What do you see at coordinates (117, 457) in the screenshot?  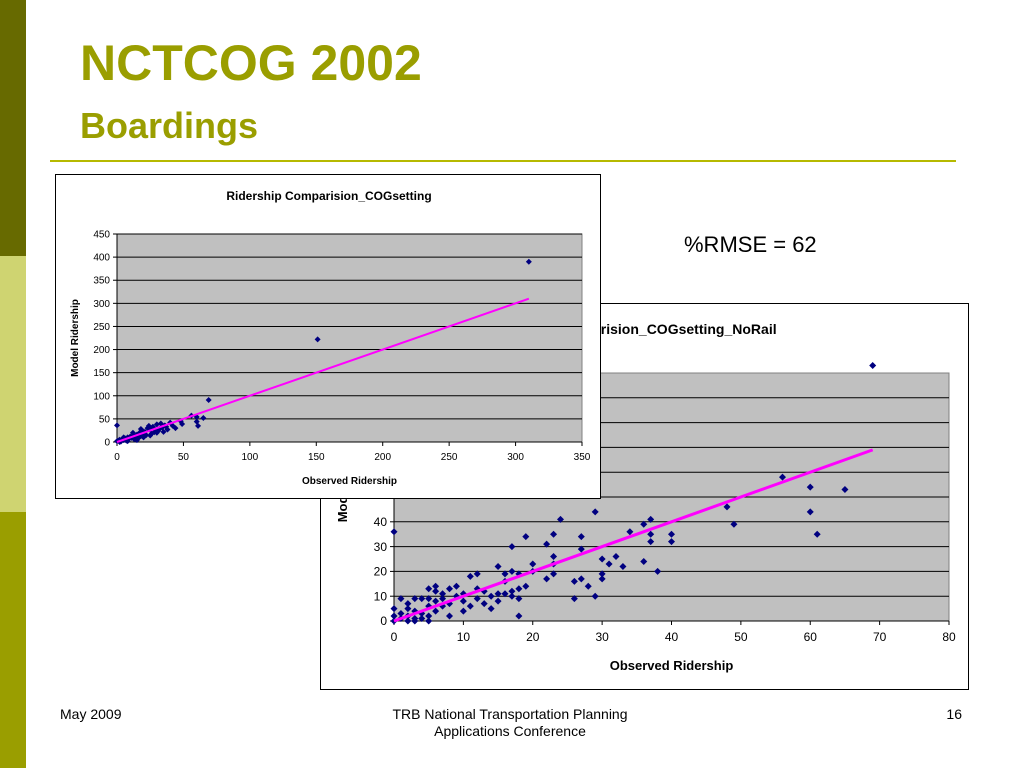 I see `x-tick-label: 0` at bounding box center [117, 457].